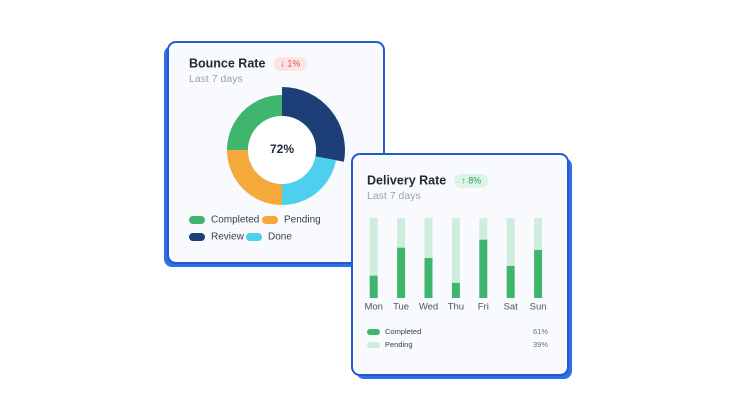 This screenshot has width=736, height=416. I want to click on x-tick-label: Wed, so click(428, 307).